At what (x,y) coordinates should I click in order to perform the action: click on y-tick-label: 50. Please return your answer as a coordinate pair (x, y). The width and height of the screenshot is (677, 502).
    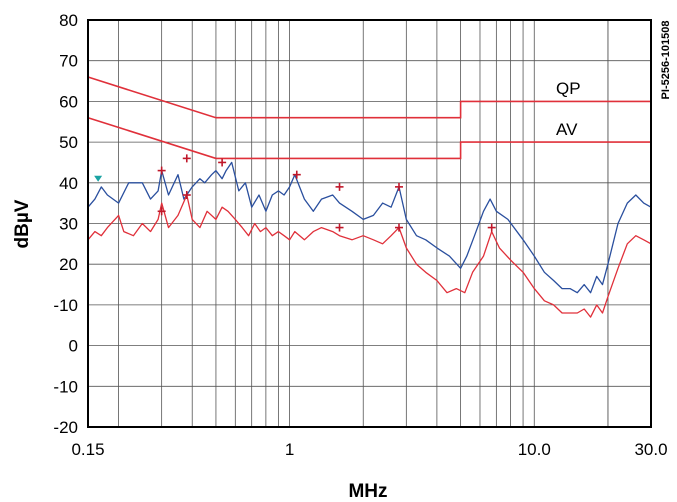
    Looking at the image, I should click on (68, 142).